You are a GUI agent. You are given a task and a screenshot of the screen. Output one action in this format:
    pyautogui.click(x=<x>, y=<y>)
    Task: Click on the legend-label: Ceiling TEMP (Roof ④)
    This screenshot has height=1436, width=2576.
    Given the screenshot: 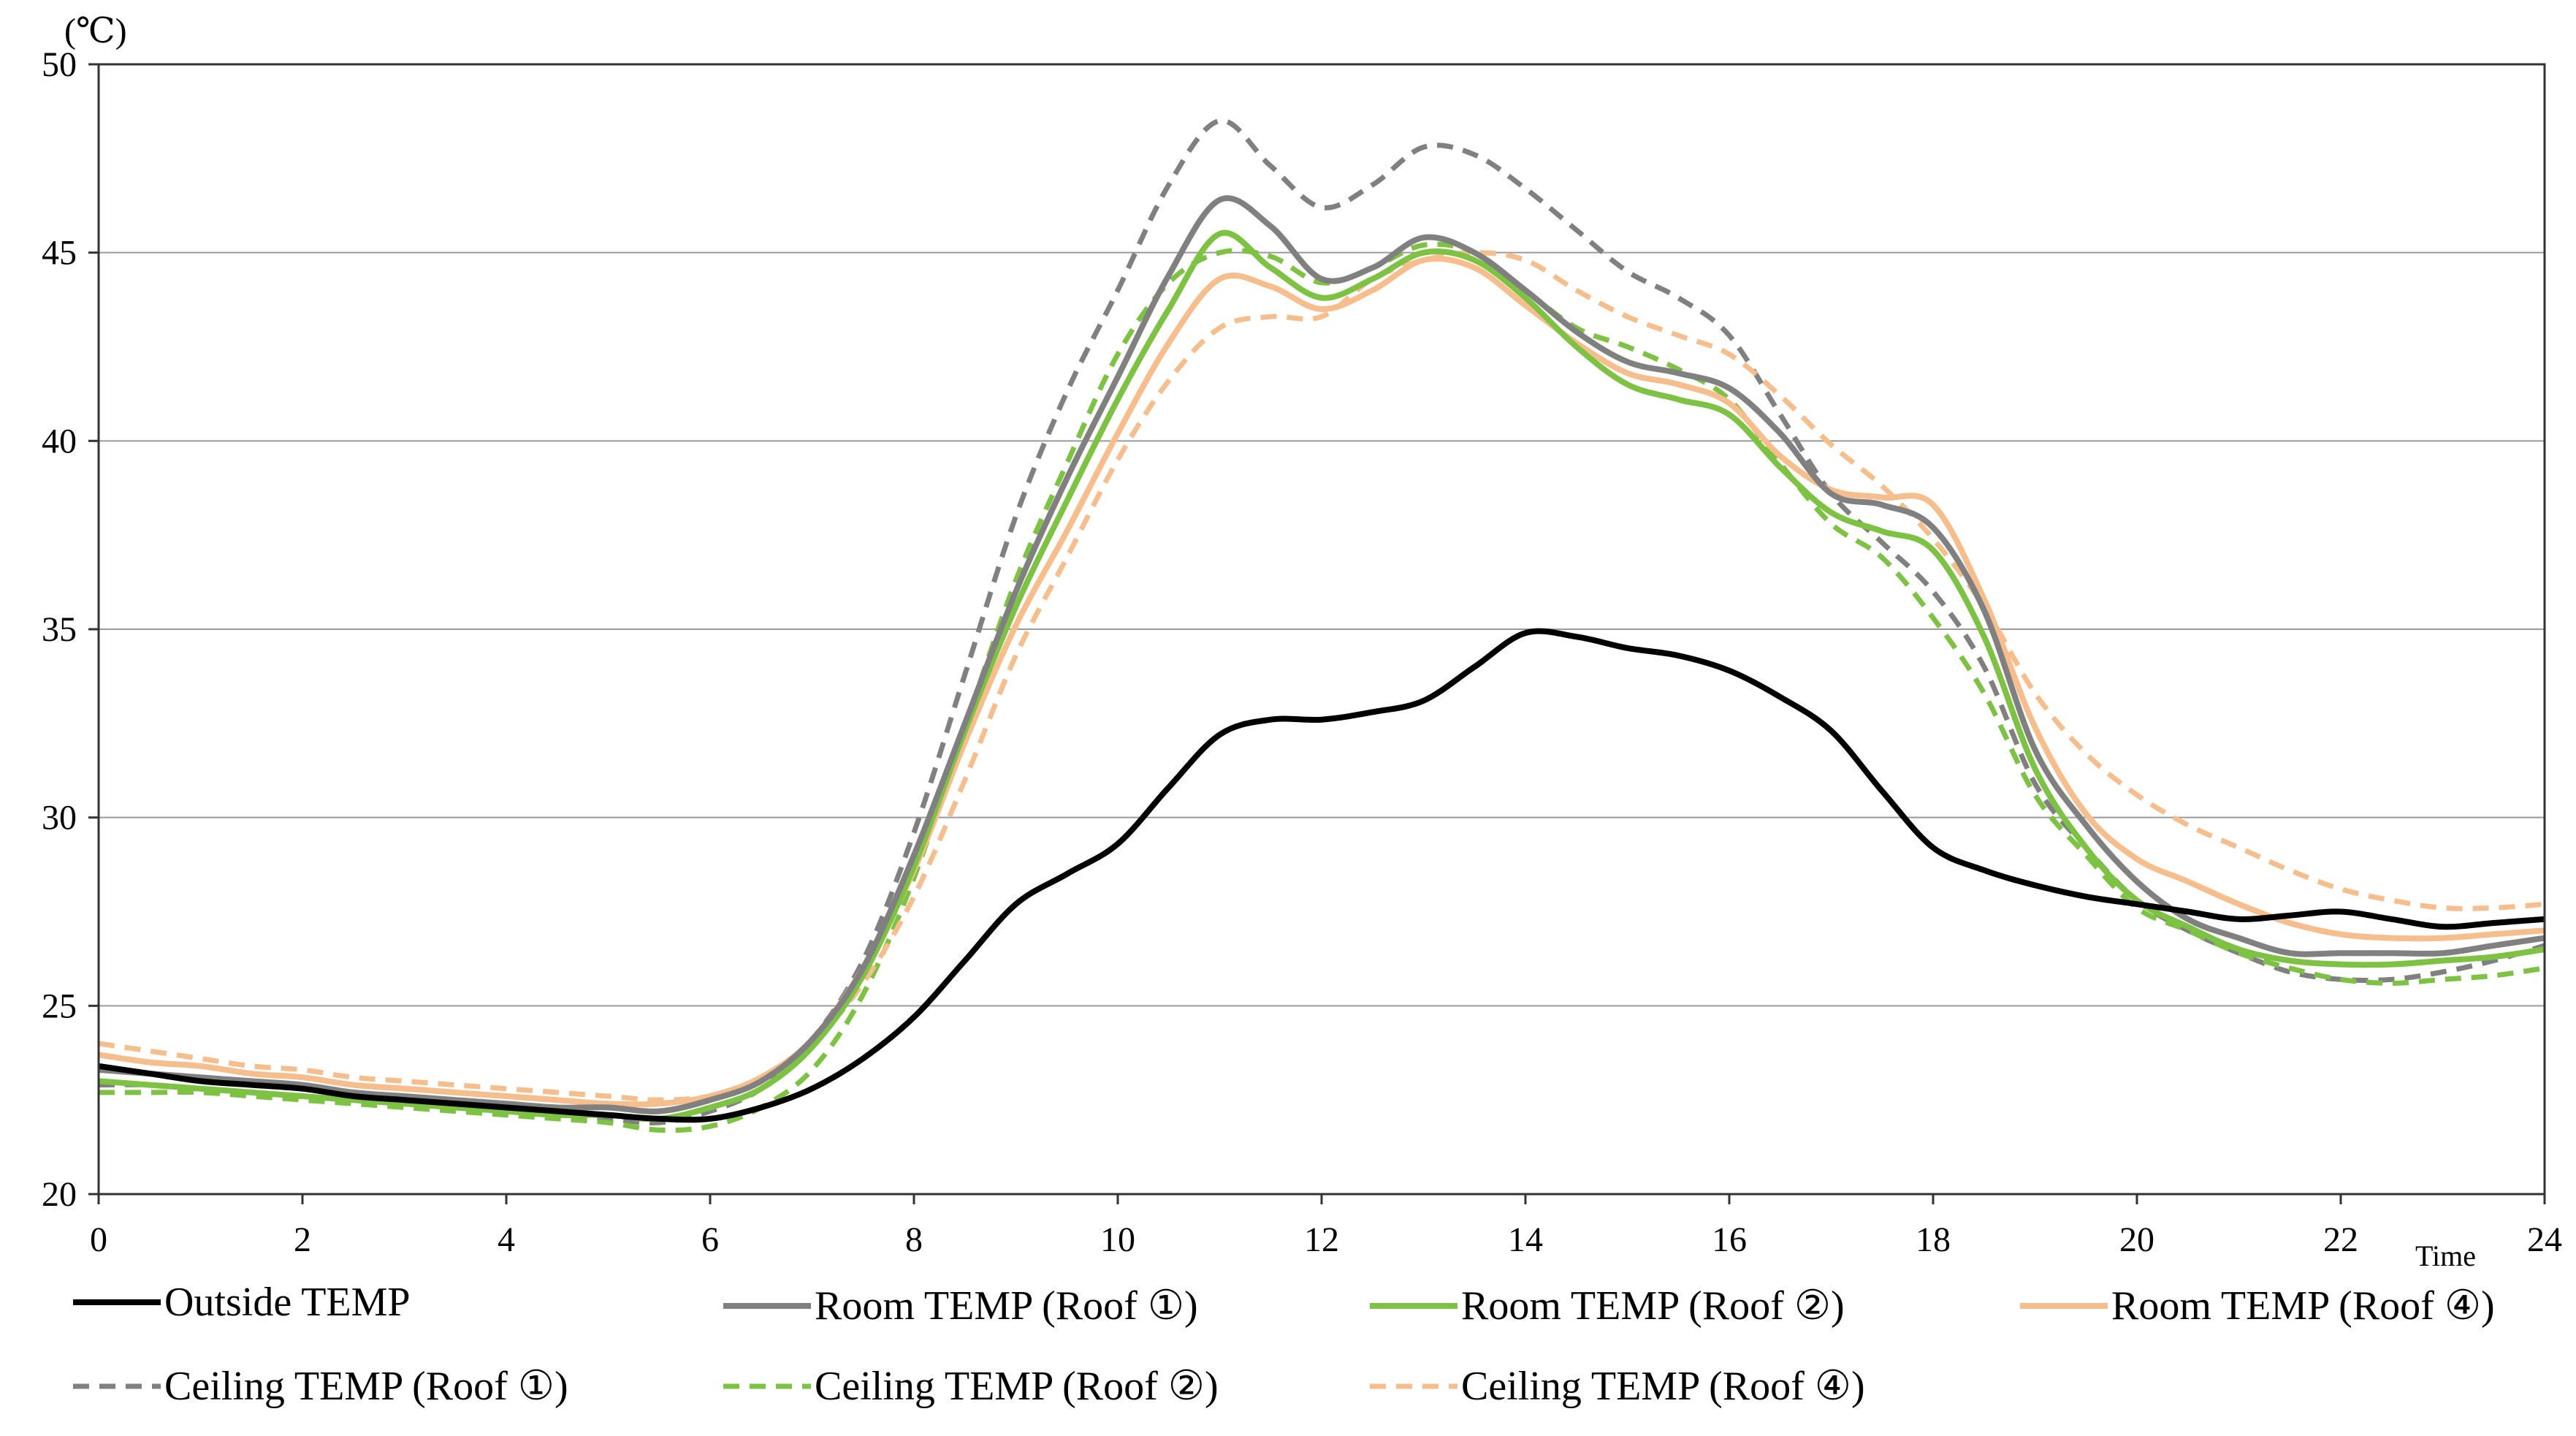 What is the action you would take?
    pyautogui.click(x=1663, y=1386)
    